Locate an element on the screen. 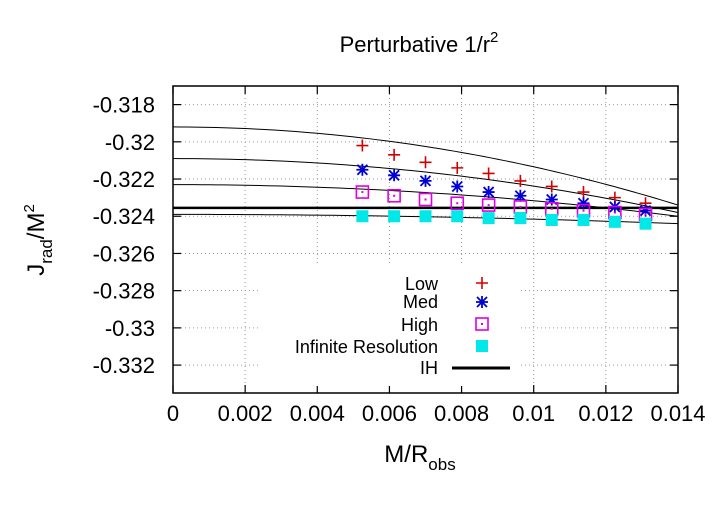 This screenshot has height=509, width=720. legend-label: IH is located at coordinates (429, 368).